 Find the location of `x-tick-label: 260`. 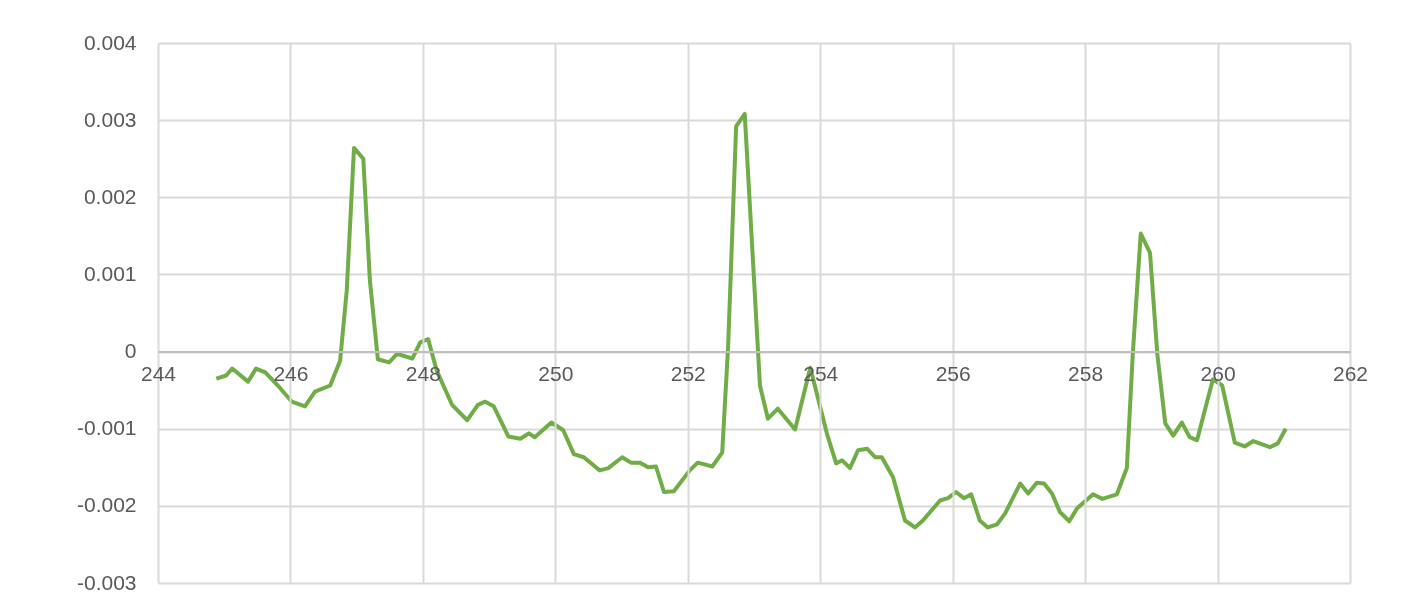

x-tick-label: 260 is located at coordinates (1218, 374).